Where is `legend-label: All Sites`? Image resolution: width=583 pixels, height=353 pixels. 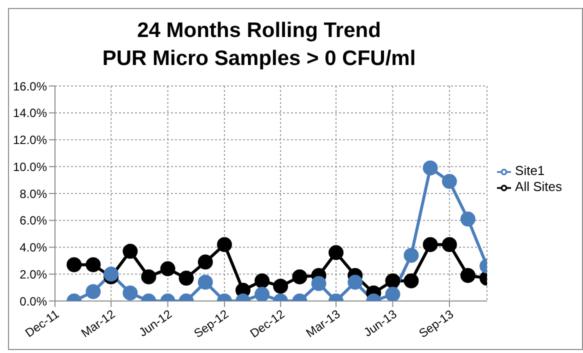 legend-label: All Sites is located at coordinates (538, 186).